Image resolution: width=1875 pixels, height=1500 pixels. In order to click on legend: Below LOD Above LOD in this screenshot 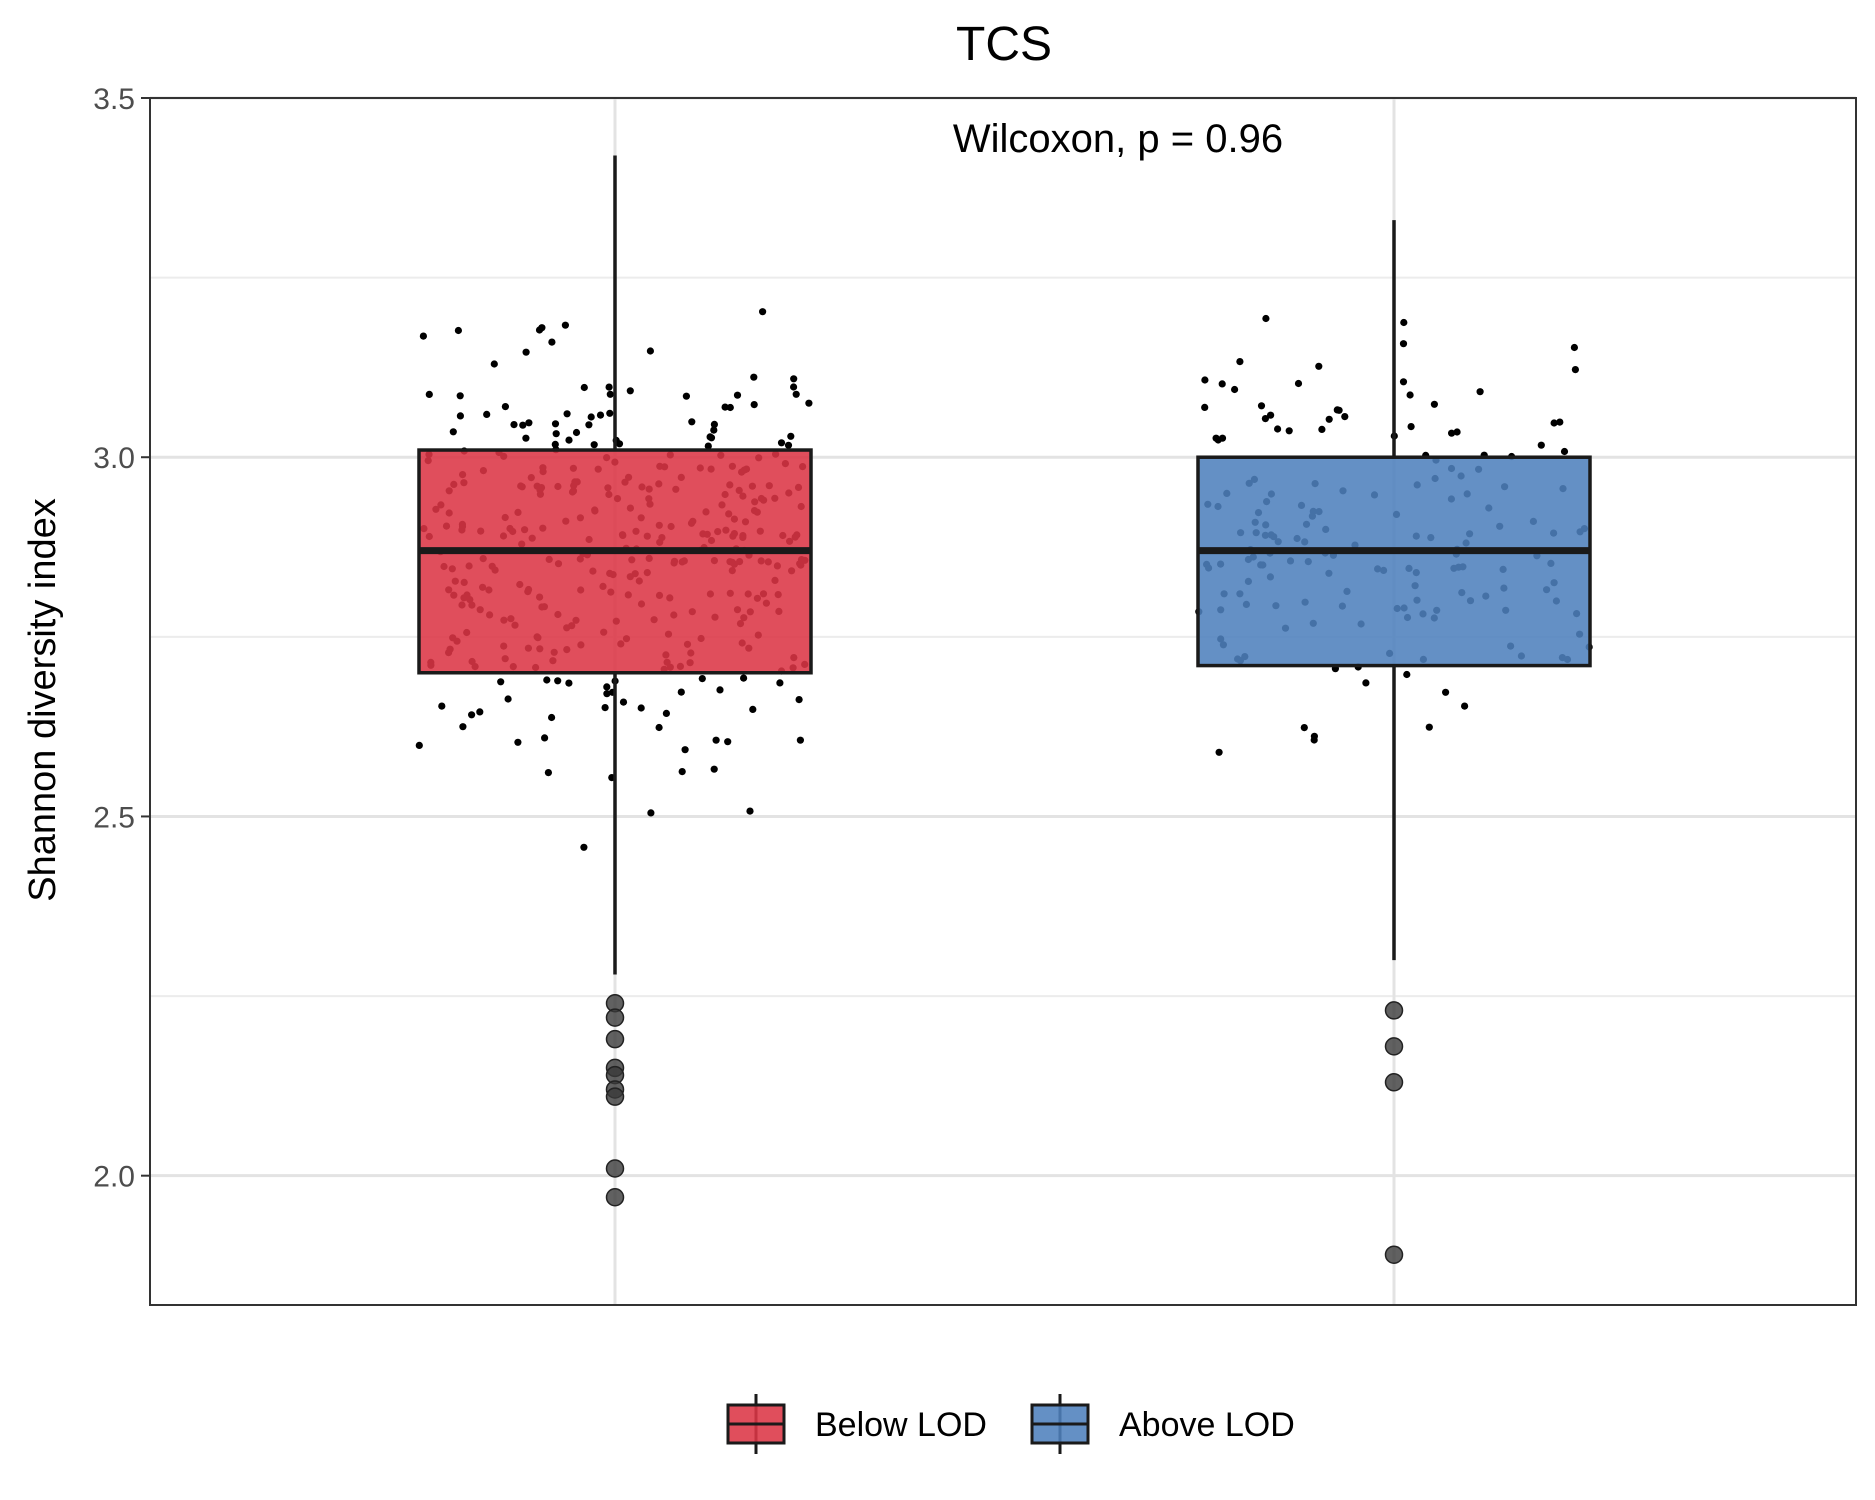, I will do `click(1010, 1424)`.